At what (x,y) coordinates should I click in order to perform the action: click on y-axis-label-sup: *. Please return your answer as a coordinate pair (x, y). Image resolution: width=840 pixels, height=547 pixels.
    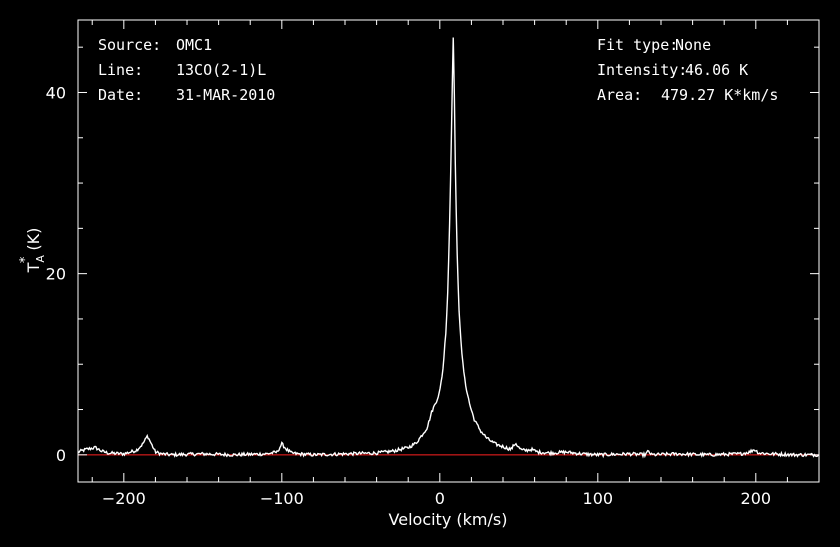
    Looking at the image, I should click on (25, 259).